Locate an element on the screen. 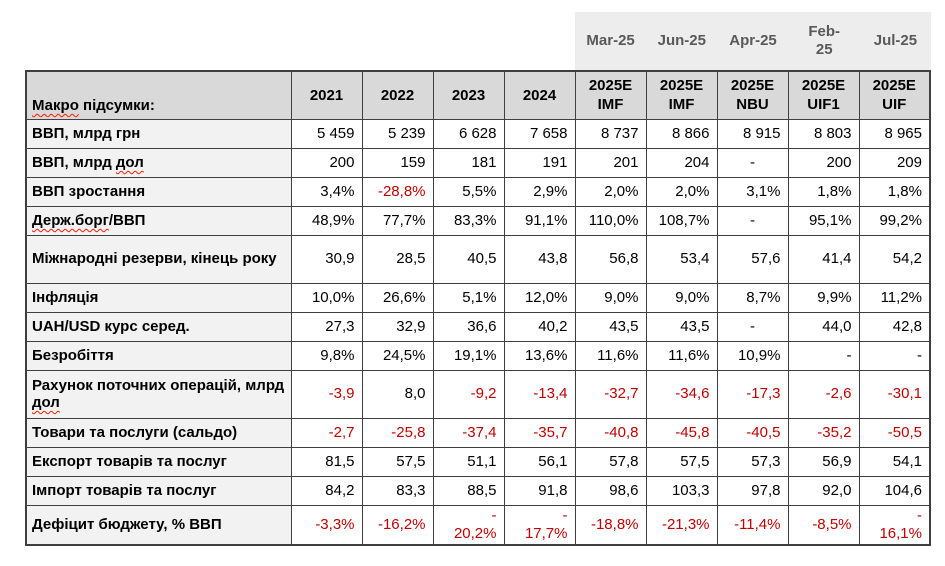  misspelled-word: Держ.борг is located at coordinates (70, 220).